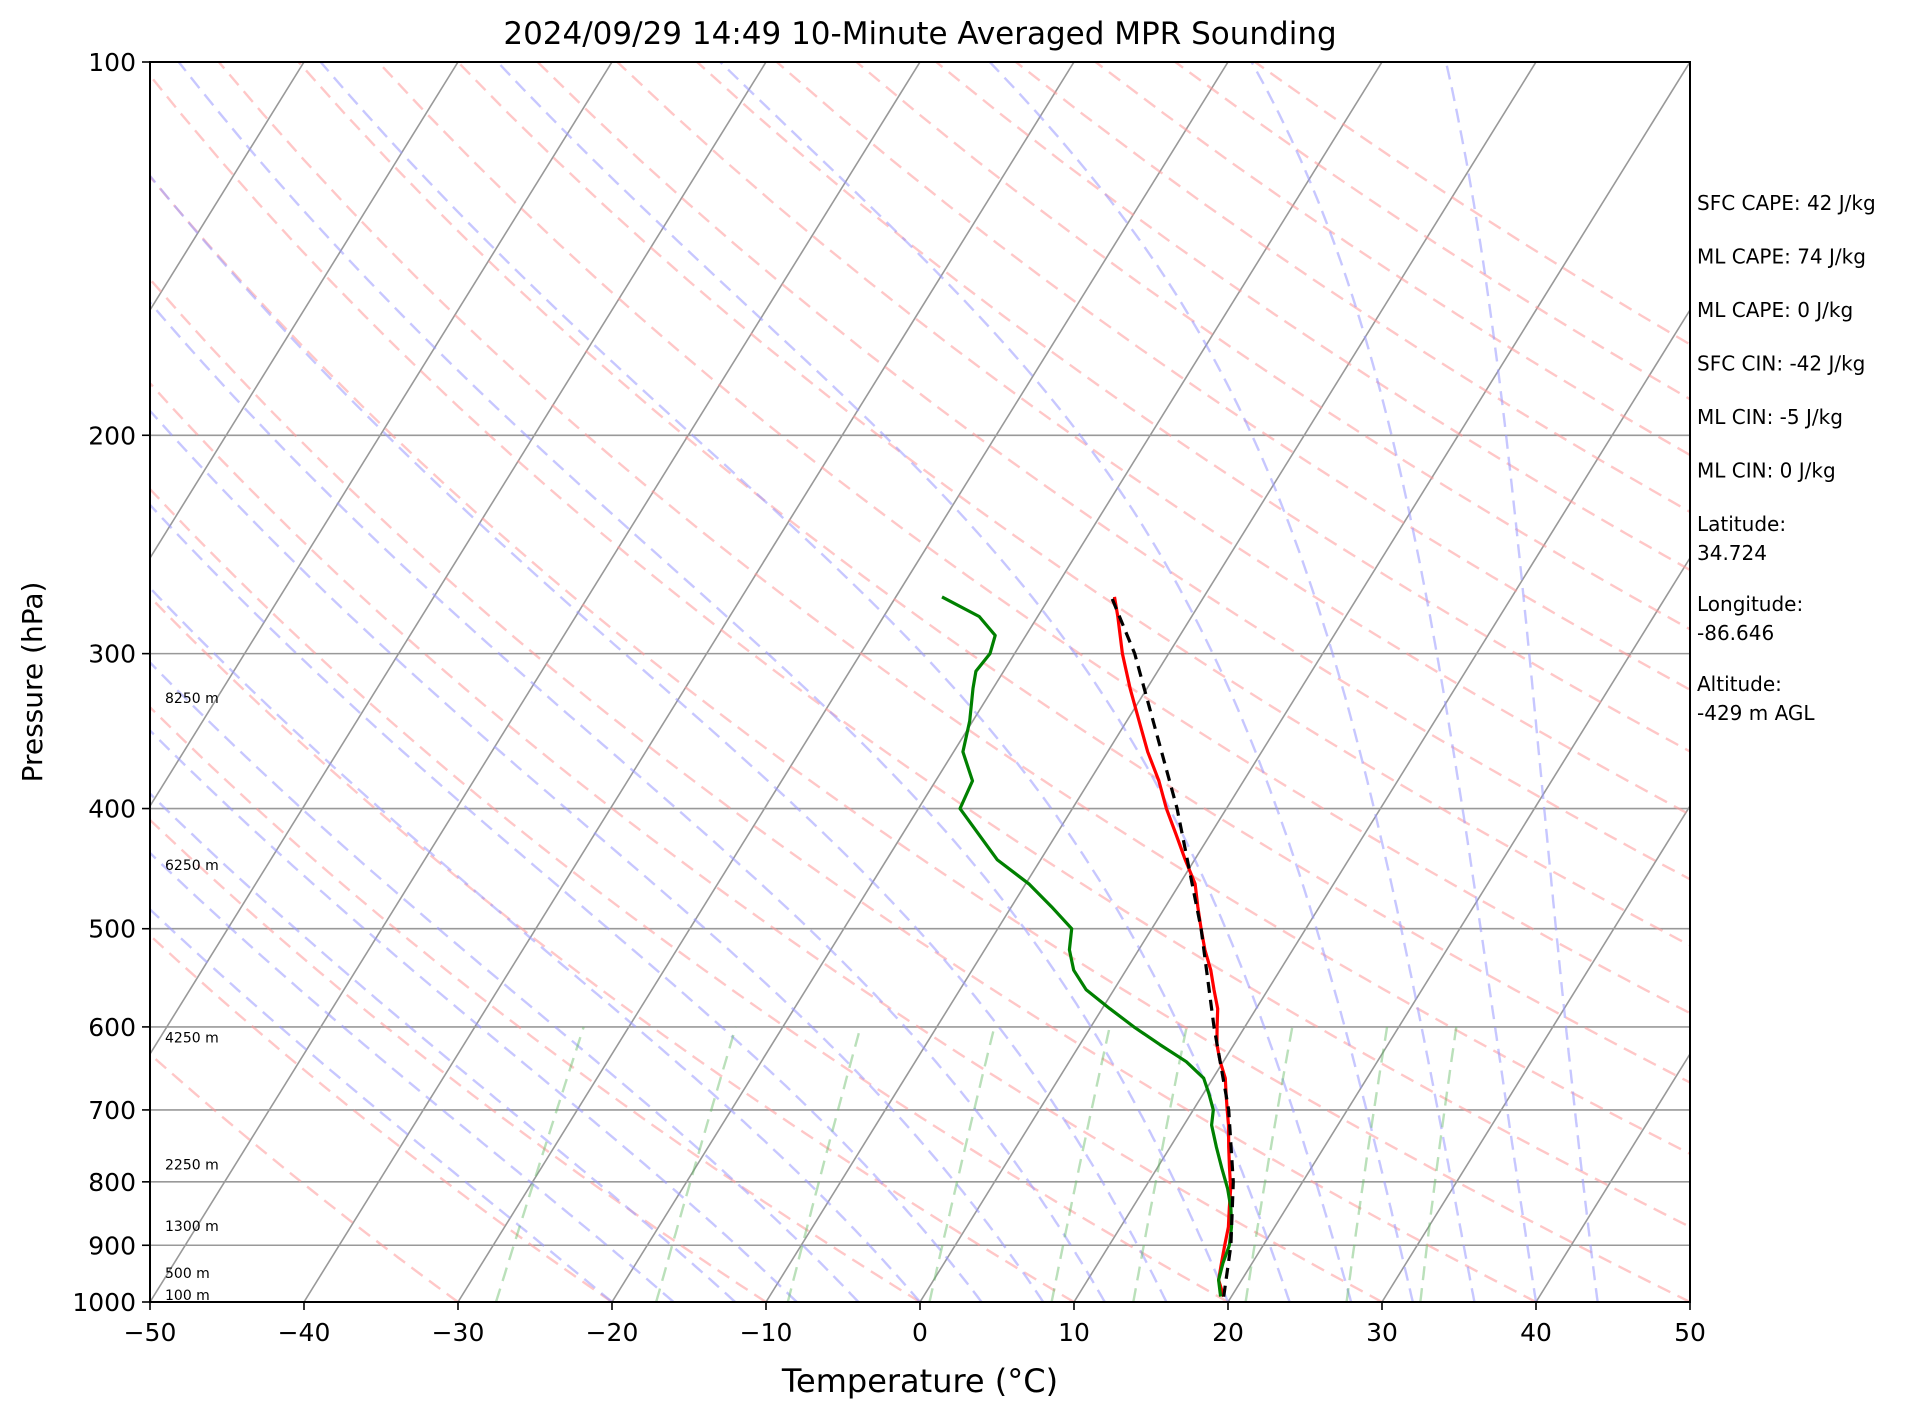 This screenshot has width=1907, height=1406. I want to click on x-tick-label: −10, so click(766, 1332).